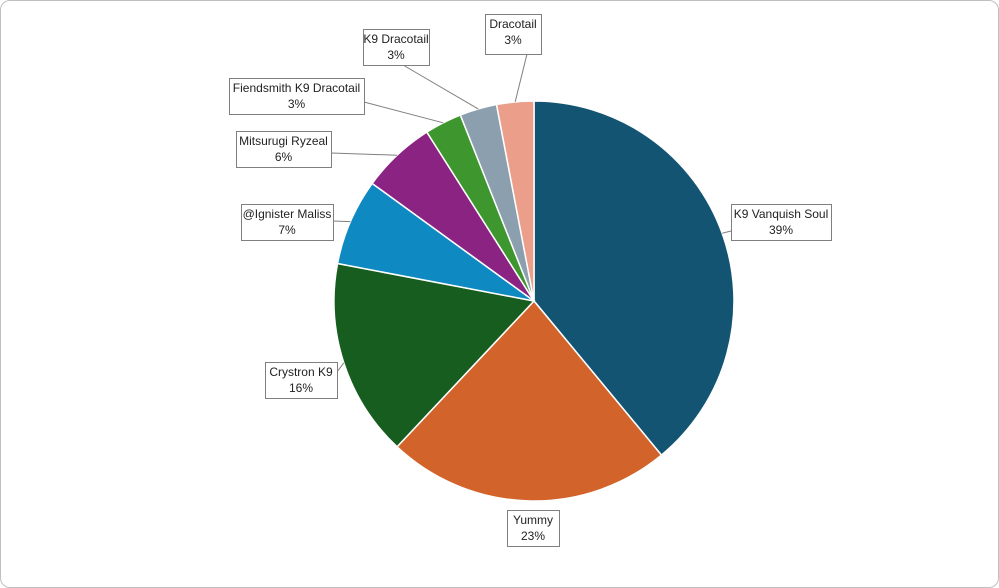 The height and width of the screenshot is (588, 999). Describe the element at coordinates (781, 214) in the screenshot. I see `data-label-category: K9 Vanquish Soul` at that location.